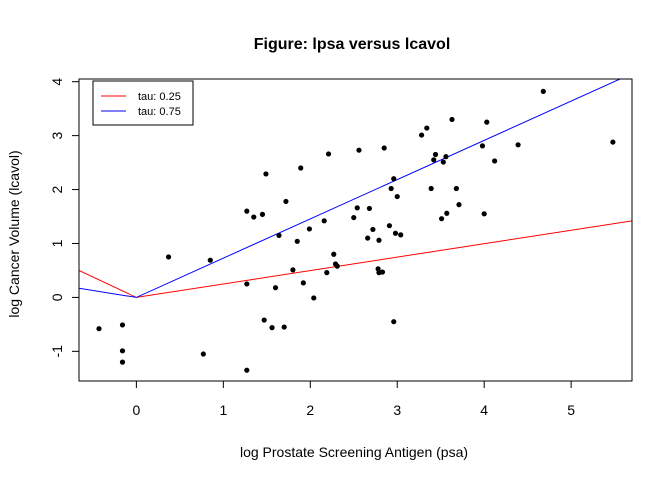  What do you see at coordinates (223, 410) in the screenshot?
I see `x-tick-label: 1` at bounding box center [223, 410].